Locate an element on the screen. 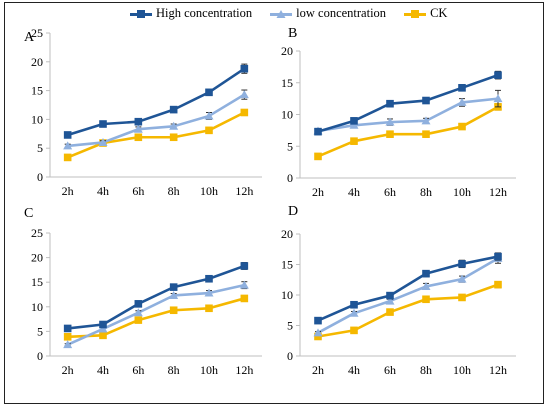  y-tick-label-c-5: 25 is located at coordinates (37, 233).